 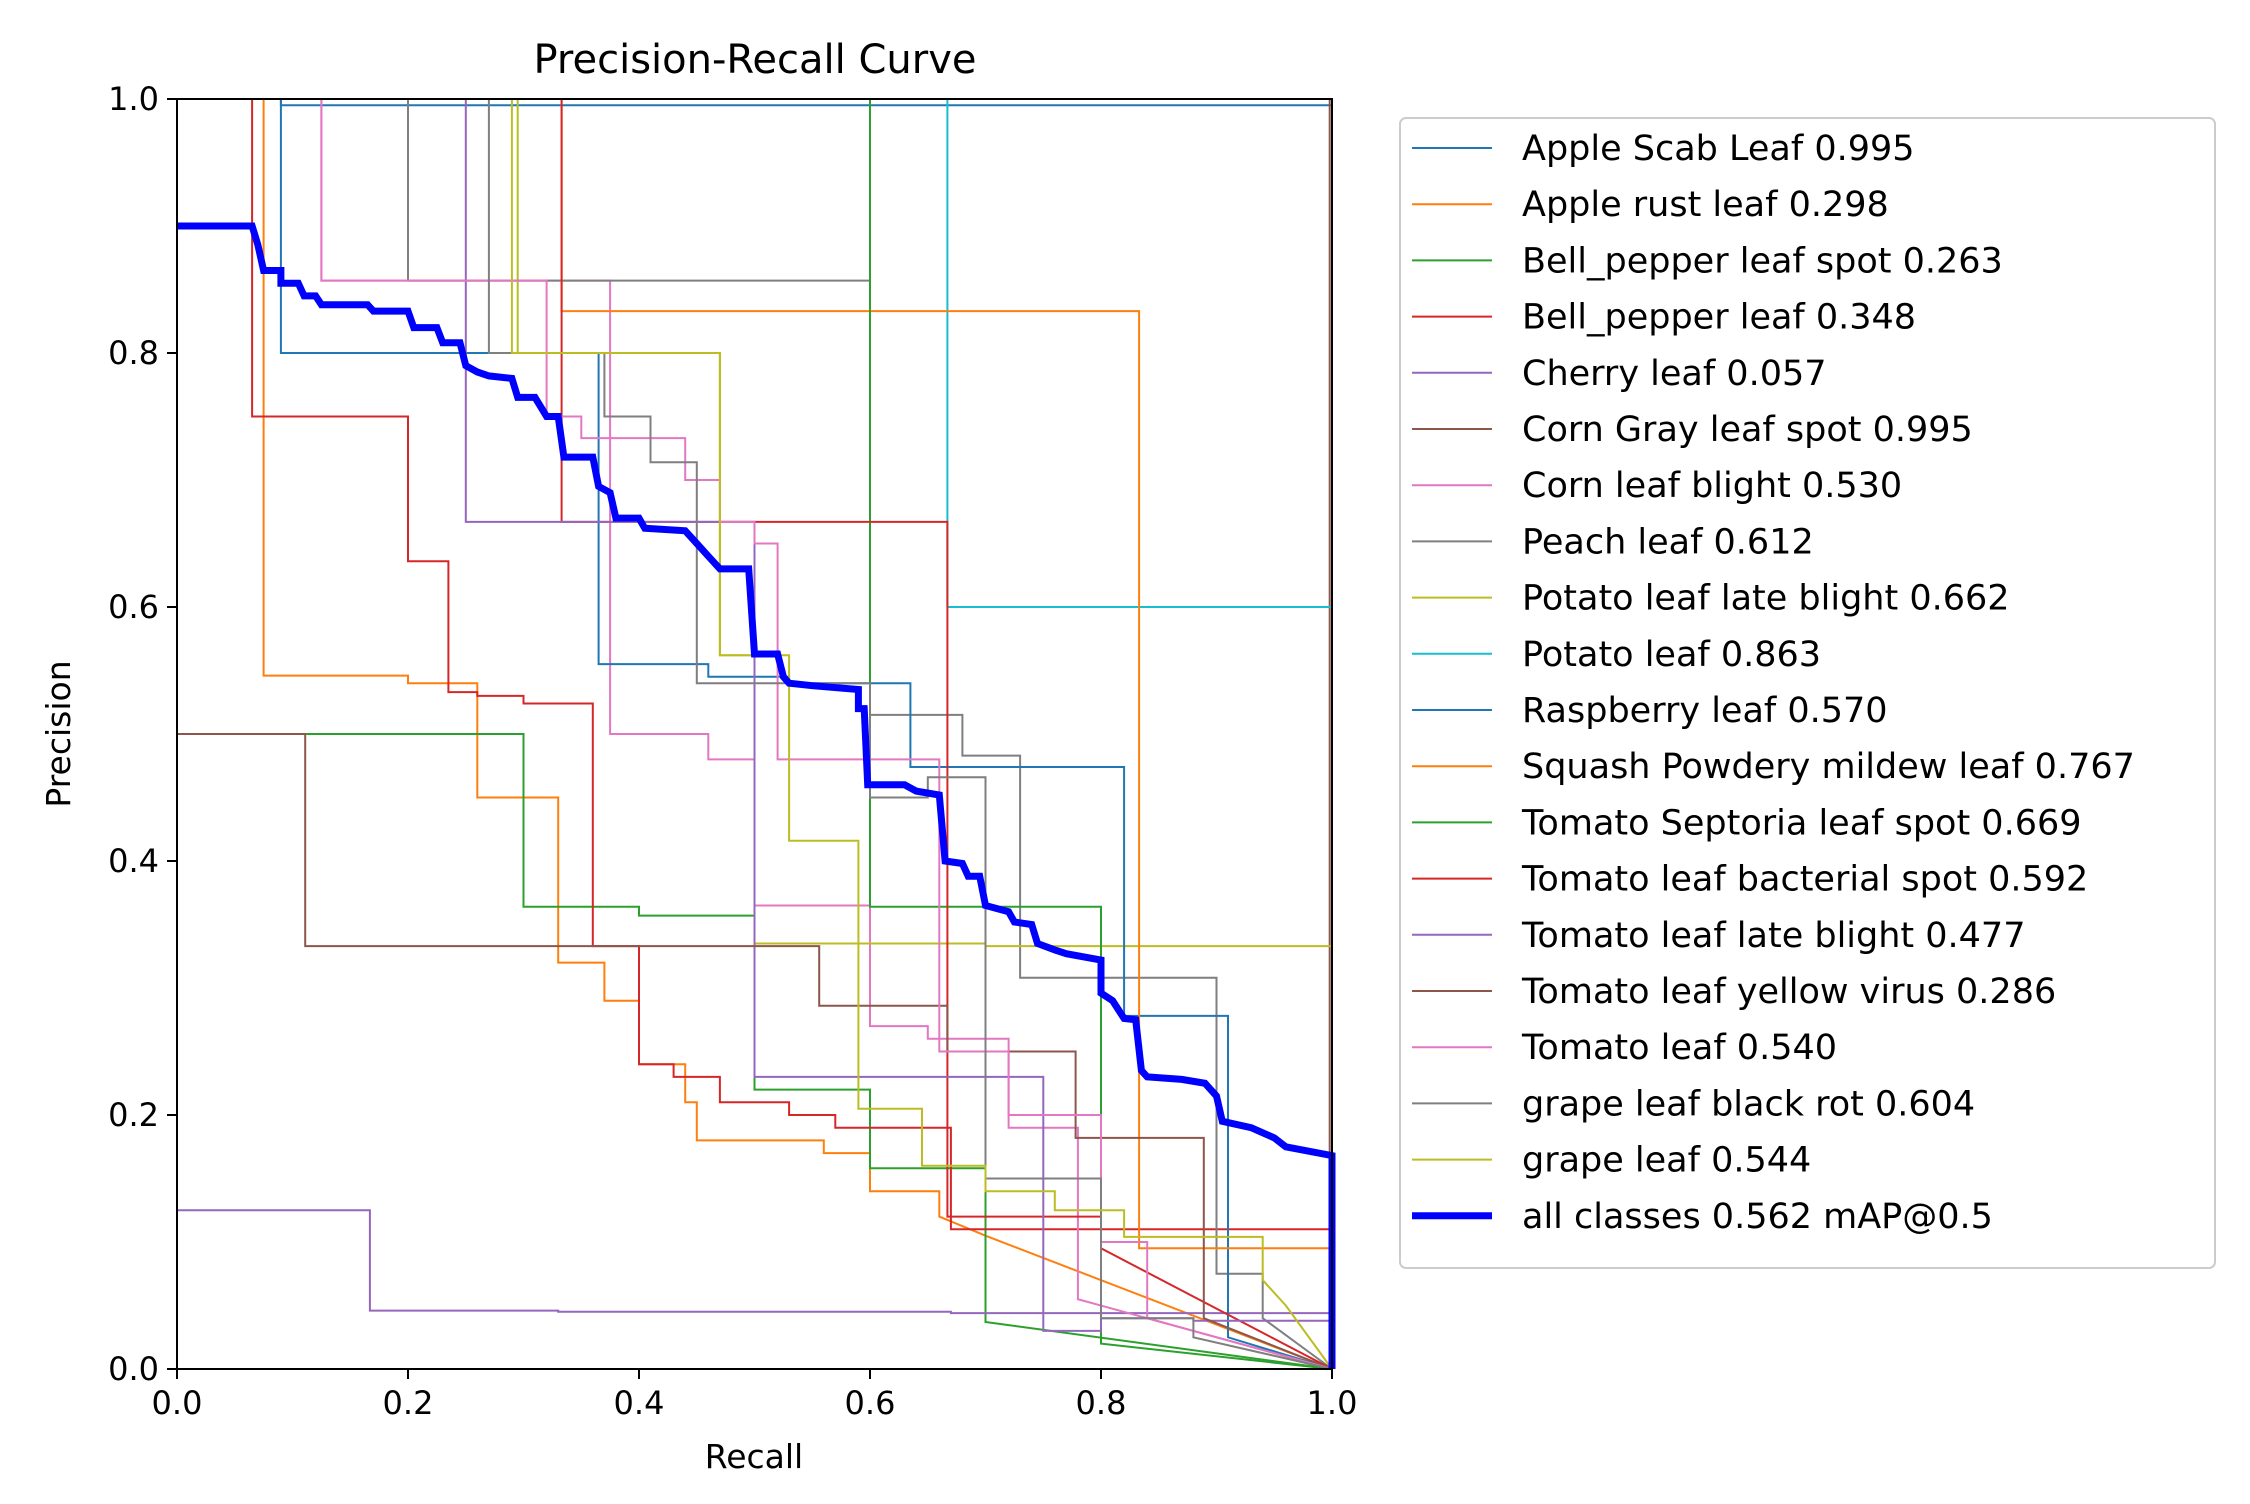 What do you see at coordinates (1828, 767) in the screenshot?
I see `legend-label: Squash Powdery mildew leaf 0.767` at bounding box center [1828, 767].